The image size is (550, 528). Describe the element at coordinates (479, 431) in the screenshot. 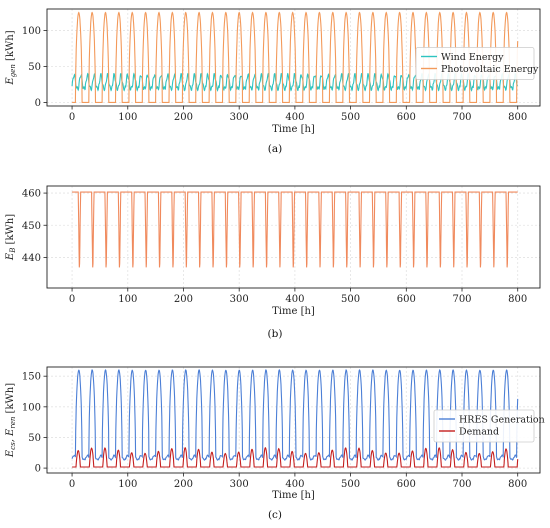

I see `legend-label: Demand` at that location.